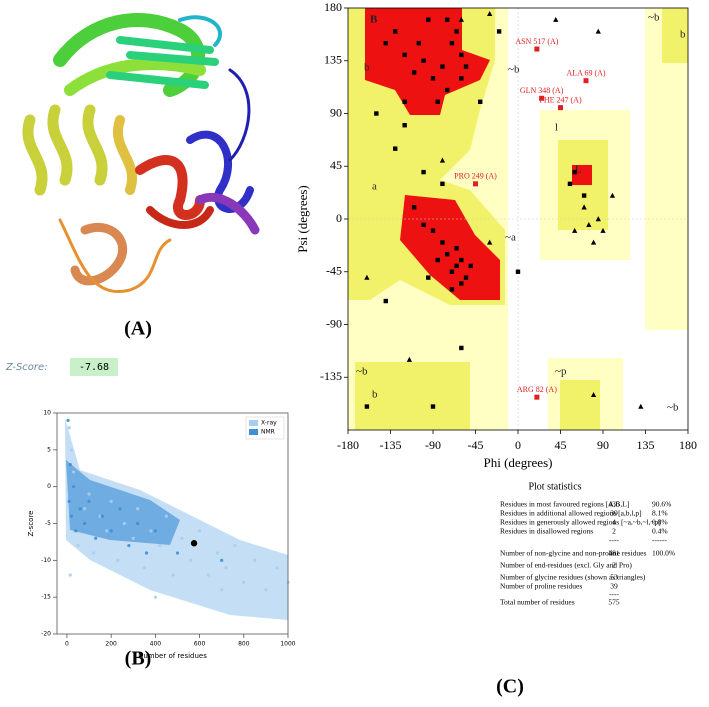  I want to click on y-tick-label: 180, so click(333, 7).